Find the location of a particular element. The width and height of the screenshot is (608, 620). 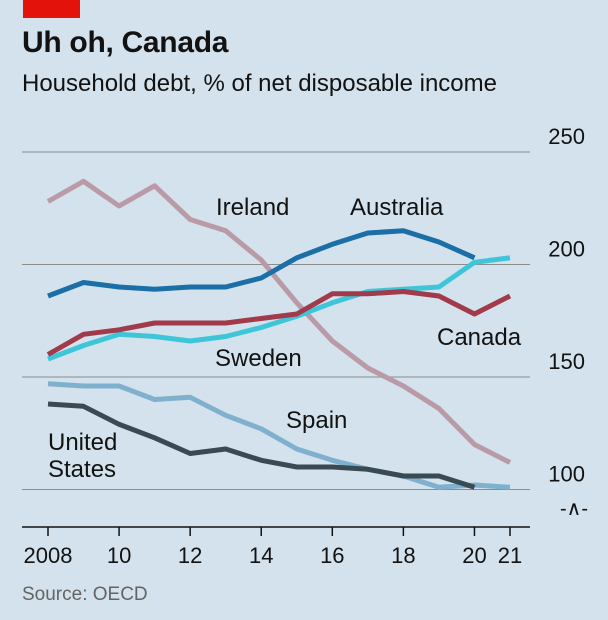

x-tick-label-2012: 12 is located at coordinates (190, 555).